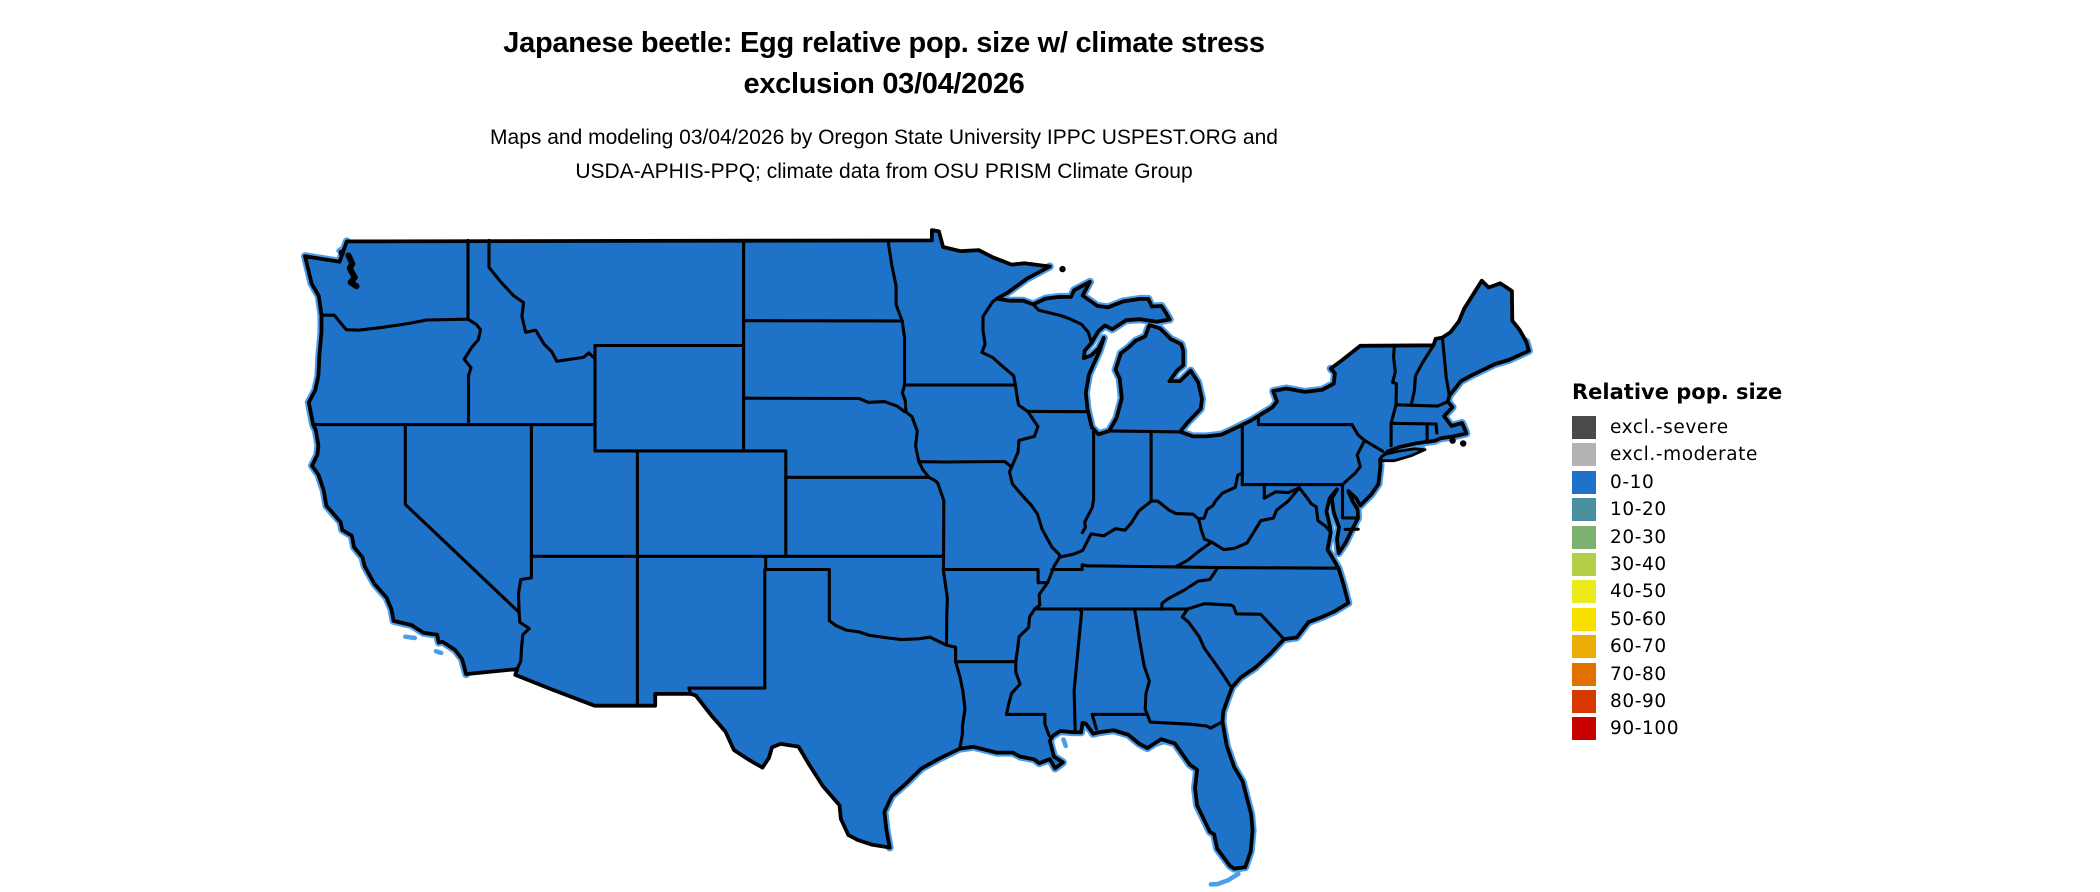  Describe the element at coordinates (1677, 537) in the screenshot. I see `legend-item: 20-30` at that location.